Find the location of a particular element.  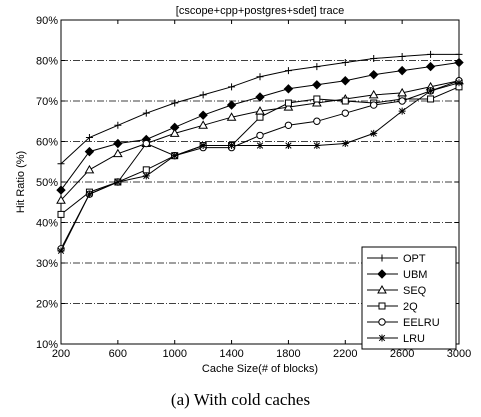

x-tick-label: 600 is located at coordinates (118, 354).